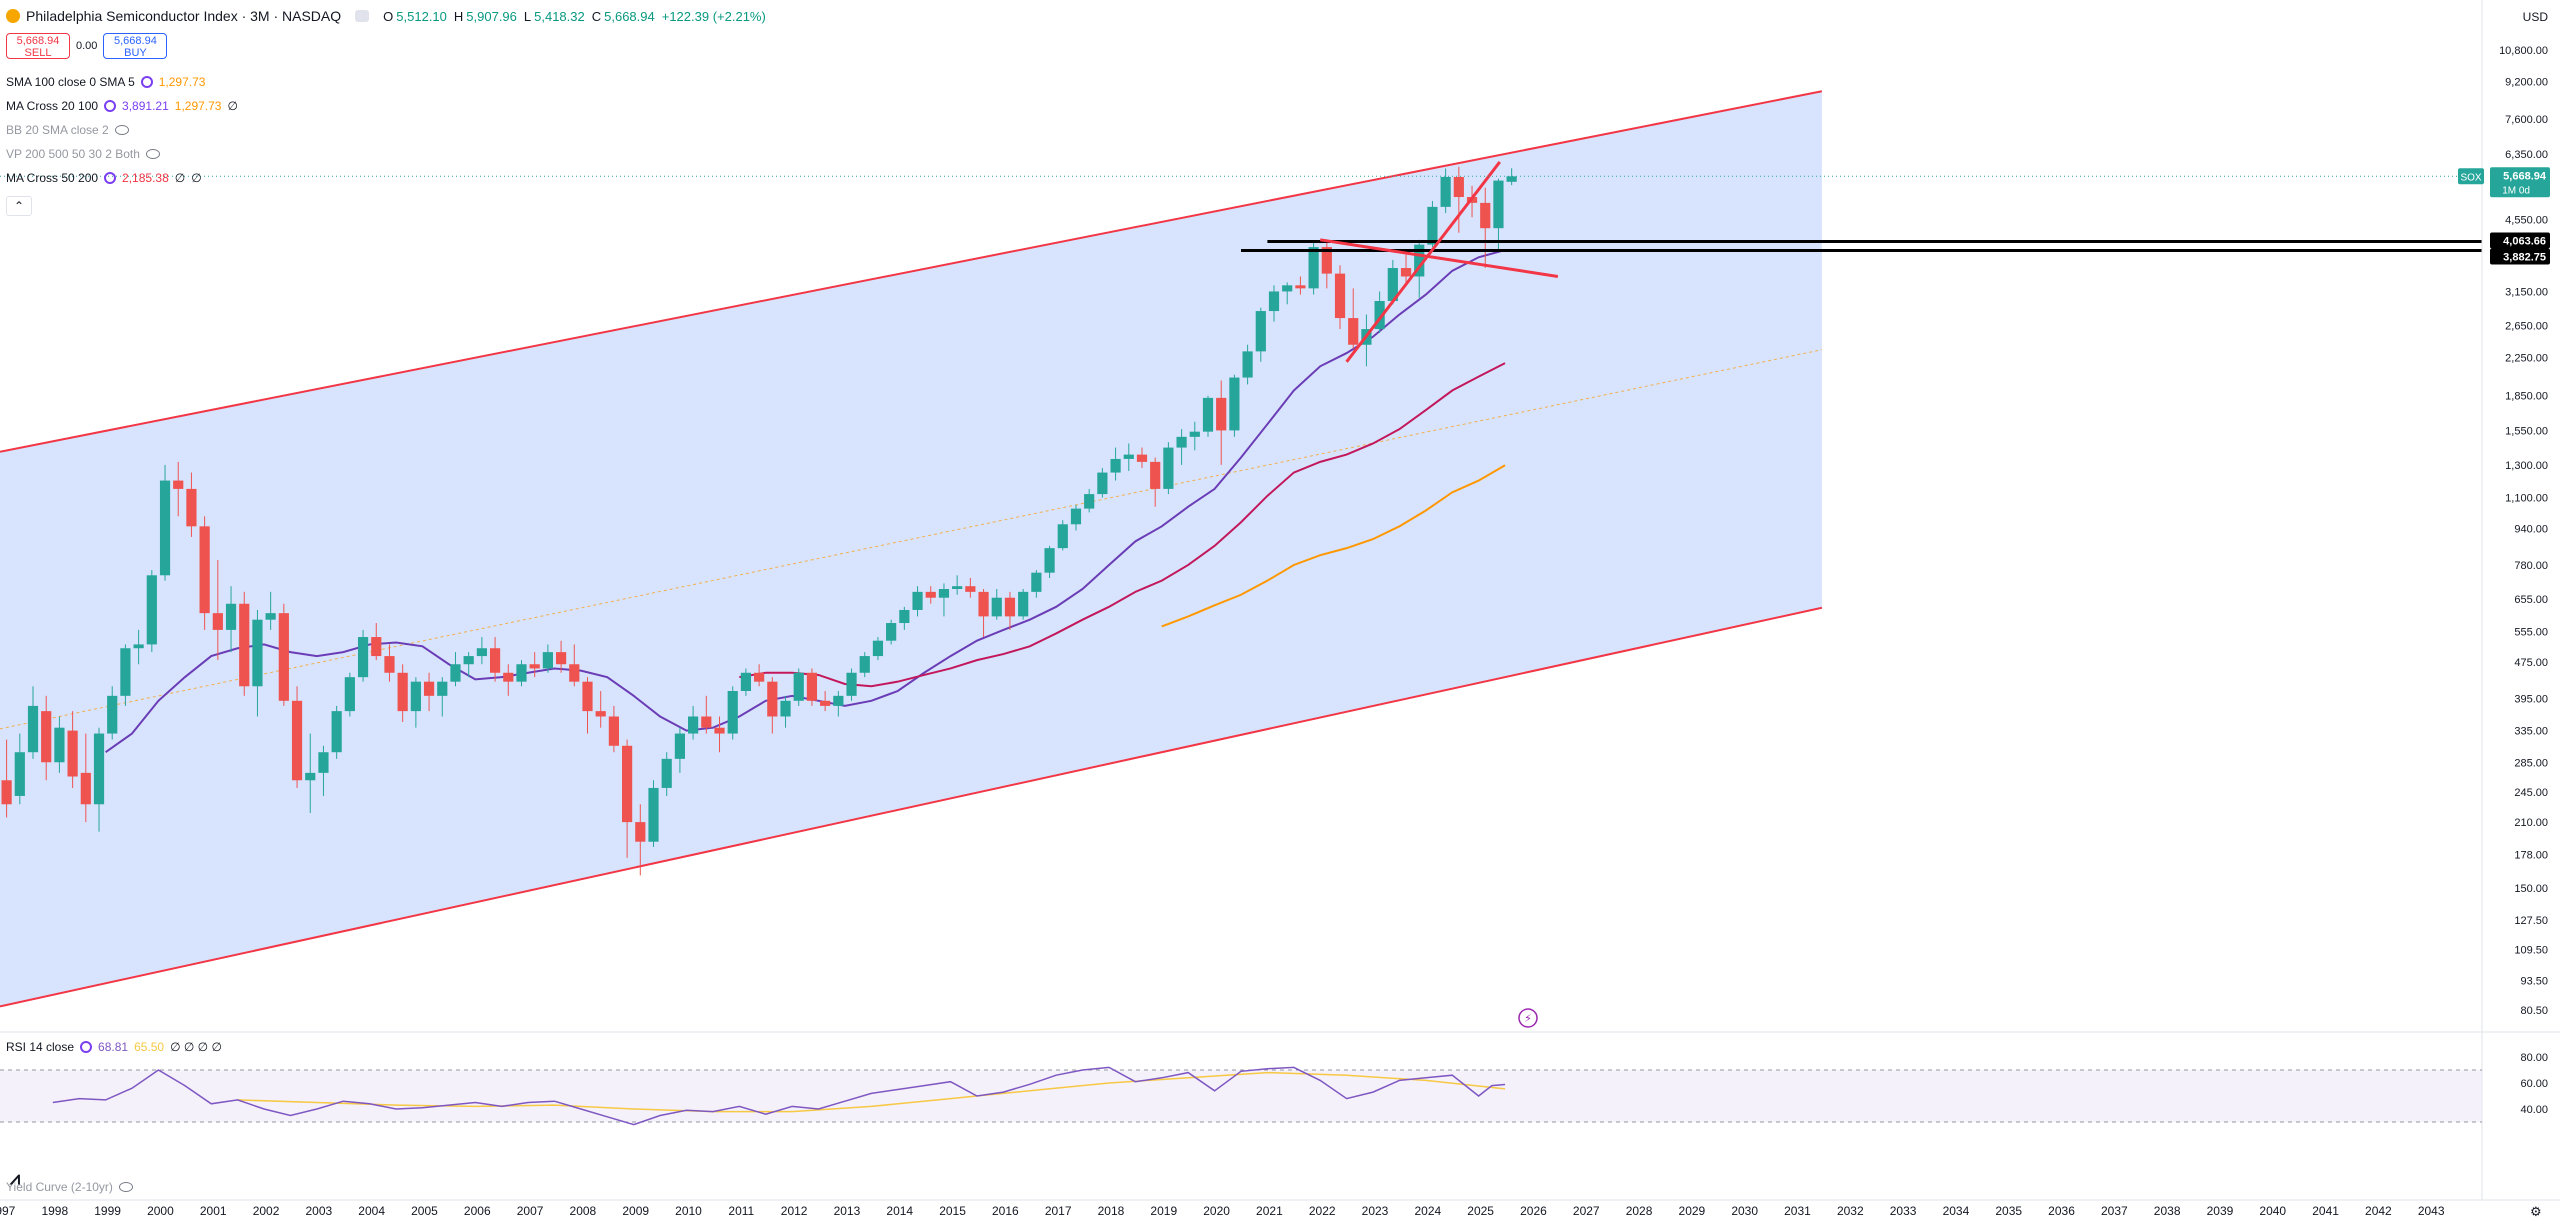 This screenshot has height=1228, width=2560. What do you see at coordinates (2531, 566) in the screenshot?
I see `price-tick-label: 780.00` at bounding box center [2531, 566].